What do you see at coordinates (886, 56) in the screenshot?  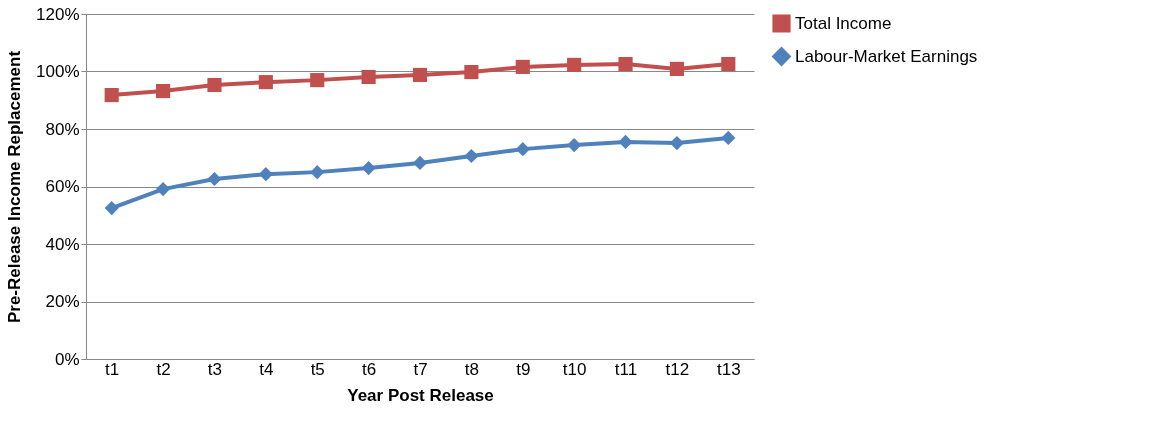 I see `legend-label: Labour-Market Earnings` at bounding box center [886, 56].